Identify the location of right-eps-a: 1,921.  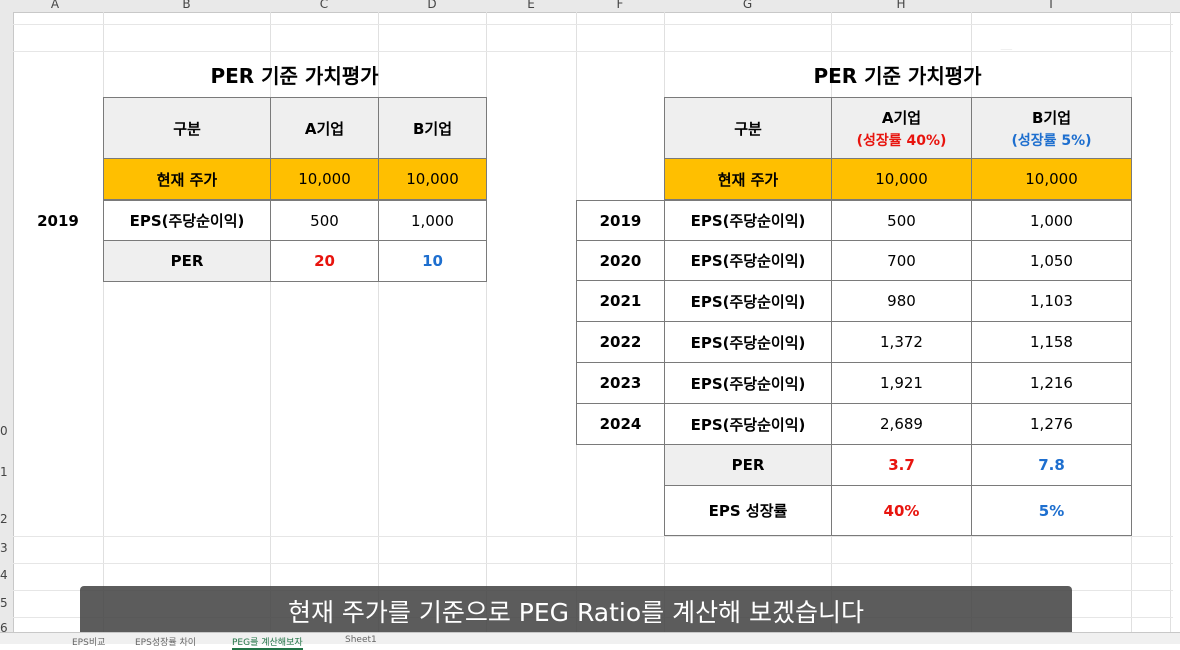
(901, 383).